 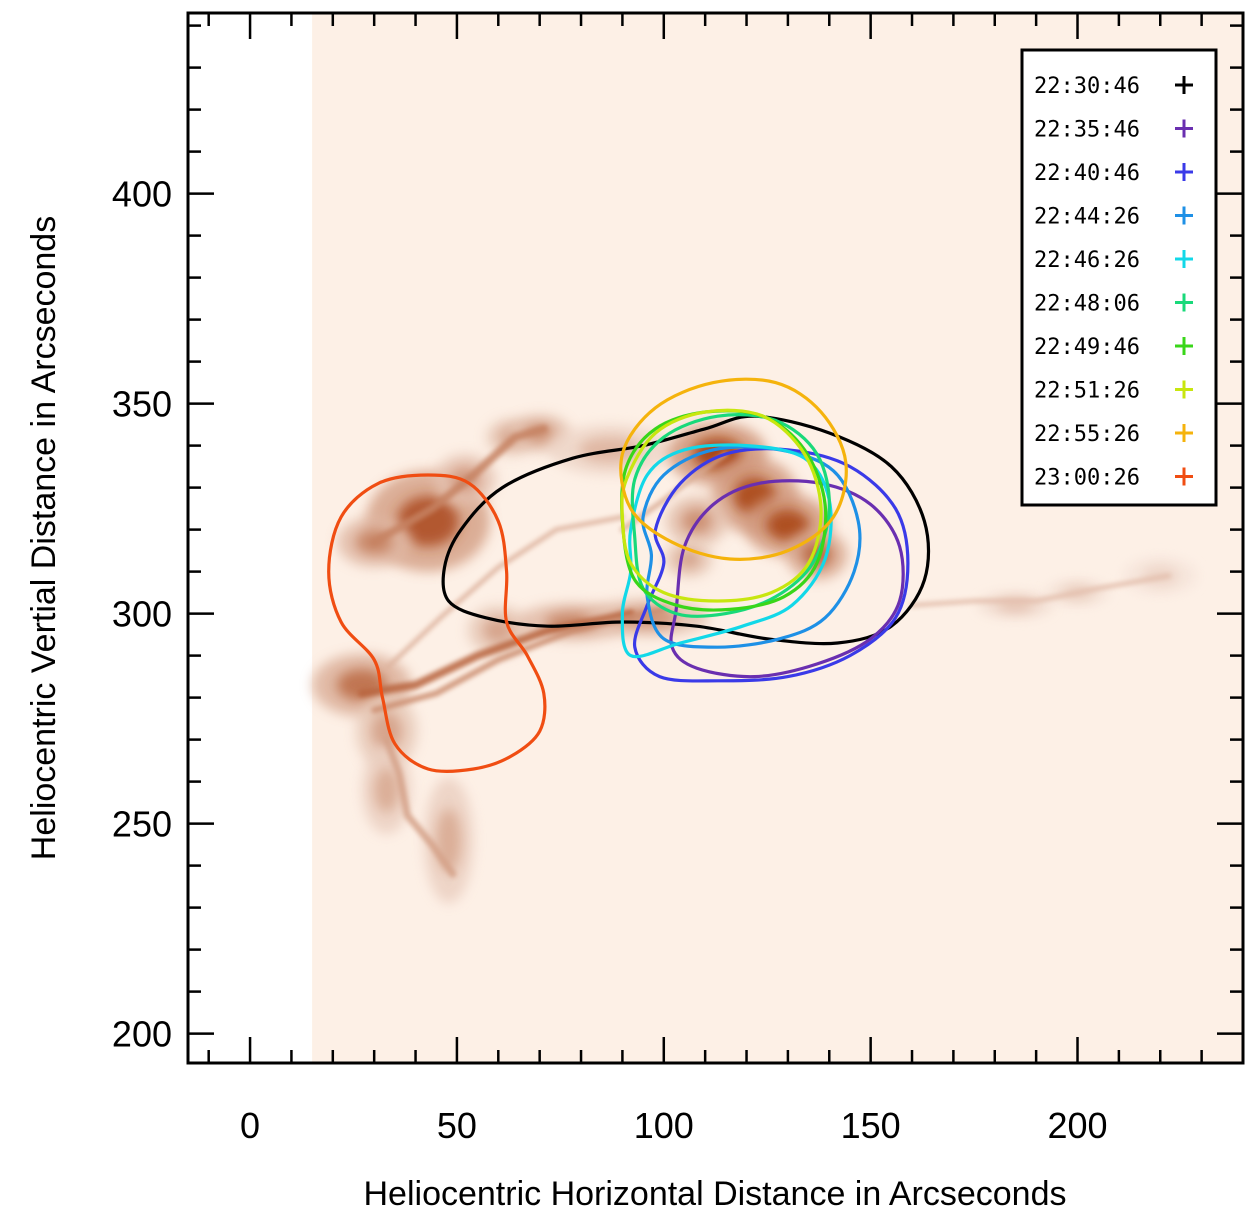 I want to click on y-tick-label: 350, so click(x=142, y=404).